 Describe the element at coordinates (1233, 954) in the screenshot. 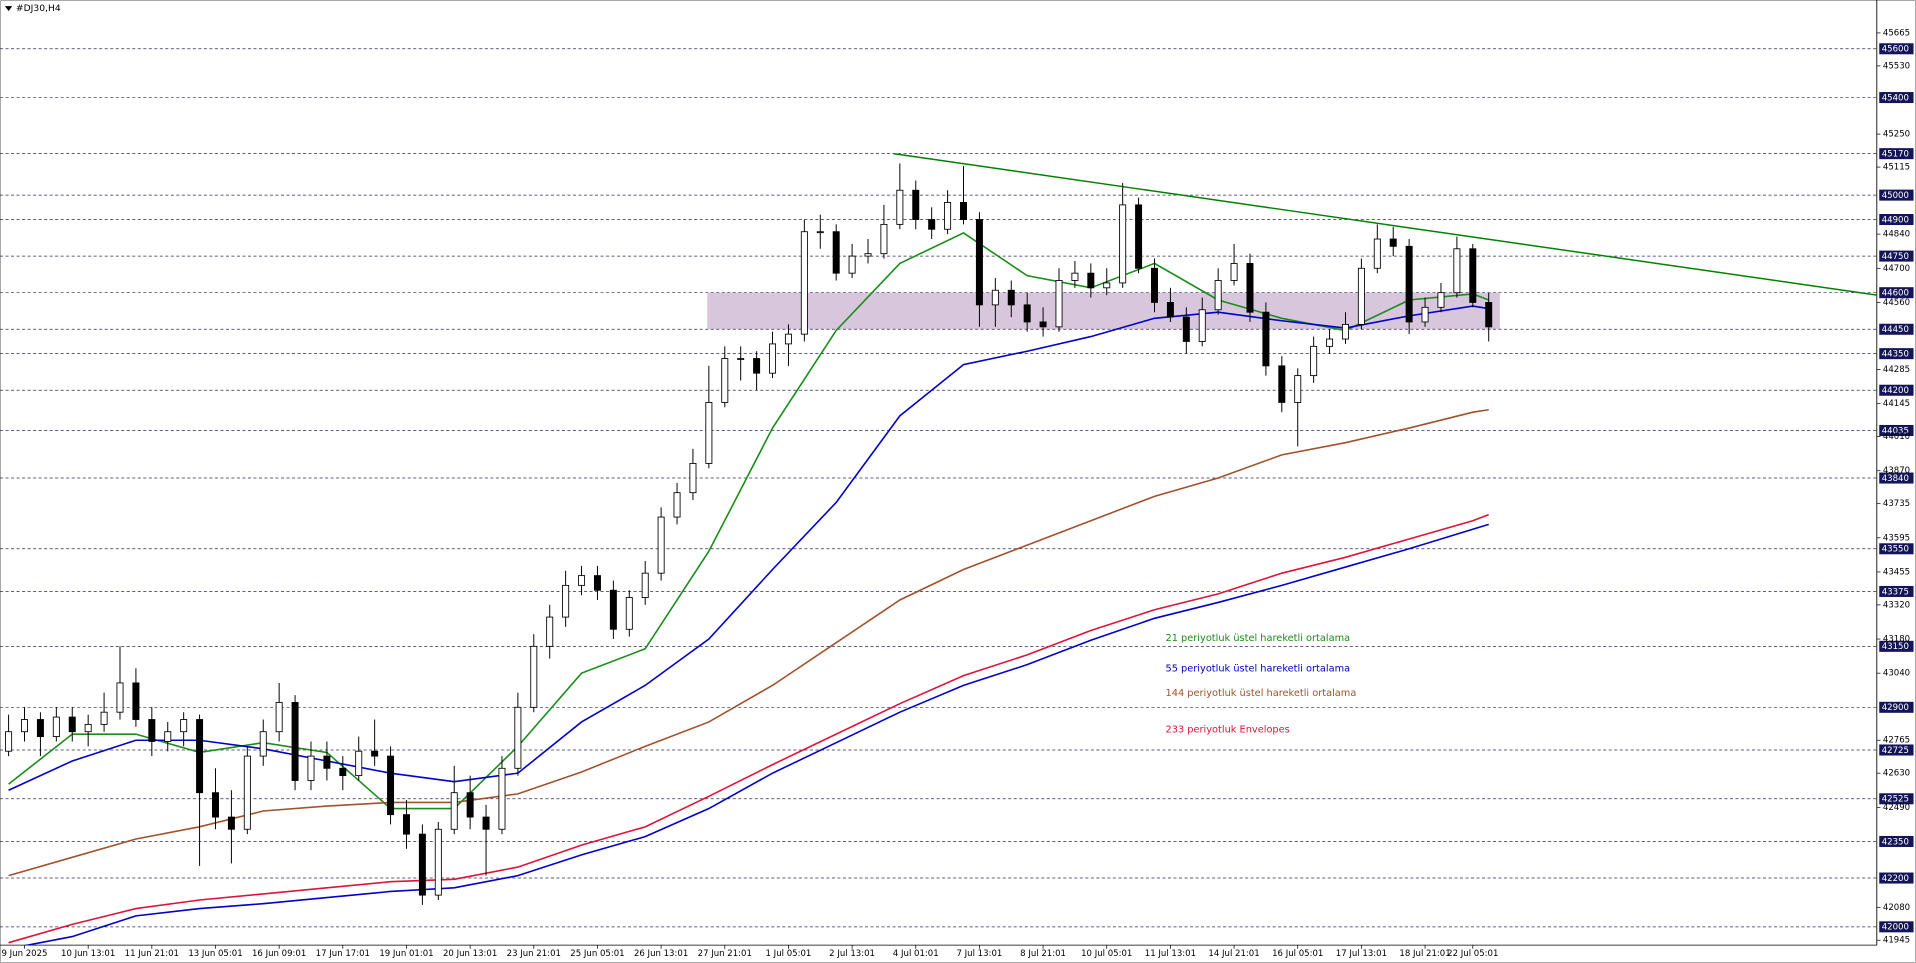

I see `x-tick-label: 14 Jul 21:01` at that location.